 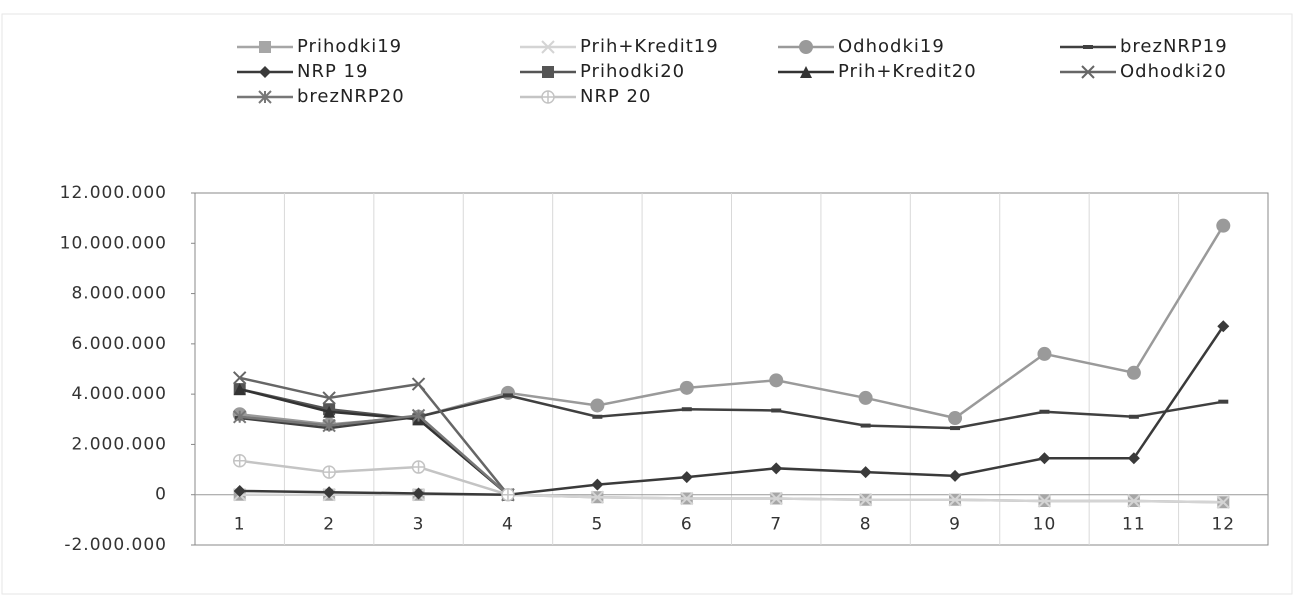 What do you see at coordinates (115, 545) in the screenshot?
I see `y-tick-label: -2.000.000` at bounding box center [115, 545].